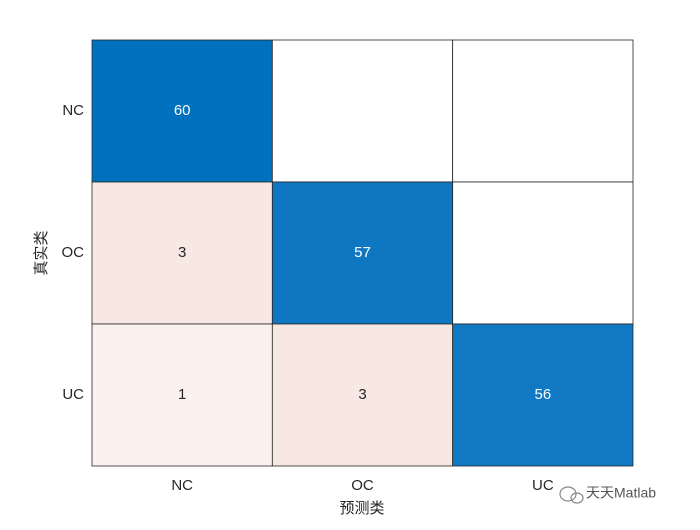  I want to click on y-tick-label: NC, so click(73, 110).